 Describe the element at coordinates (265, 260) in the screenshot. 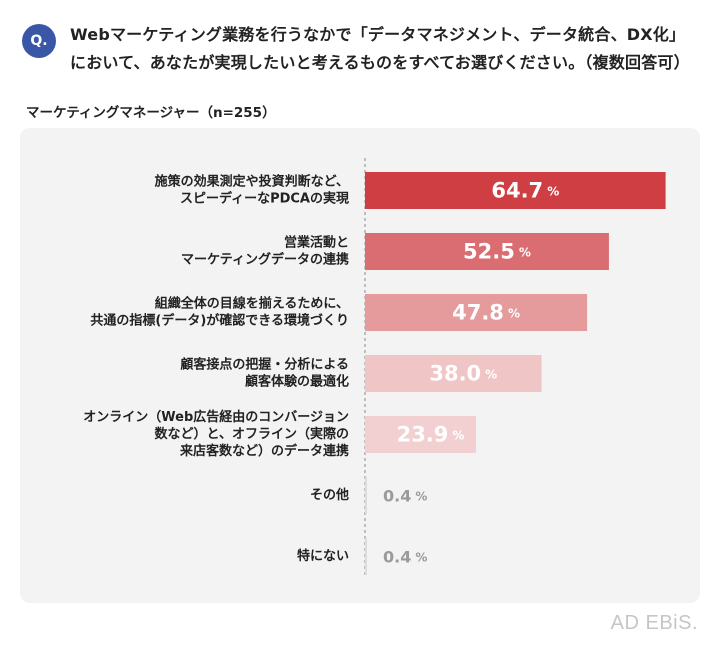

I see `category-label-2-line-2: マーケティングデータの連携` at that location.